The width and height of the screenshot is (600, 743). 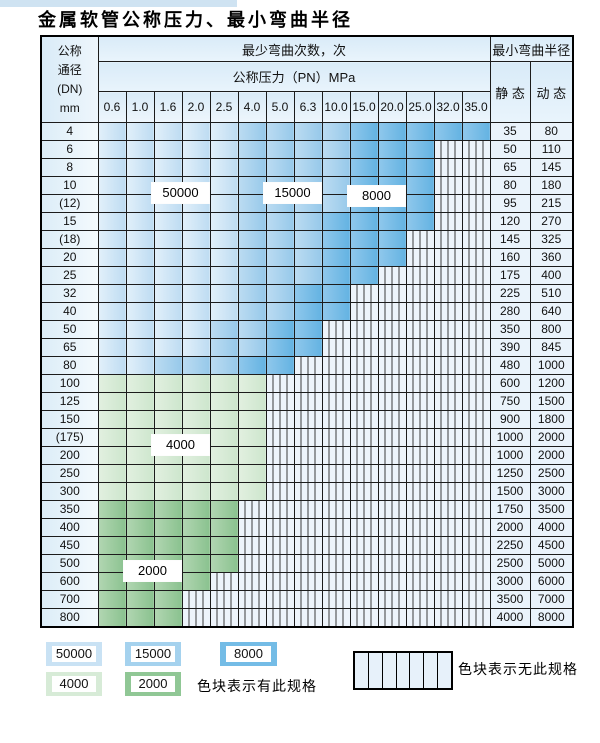 What do you see at coordinates (551, 527) in the screenshot?
I see `dynamic-radius-cell: 4000` at bounding box center [551, 527].